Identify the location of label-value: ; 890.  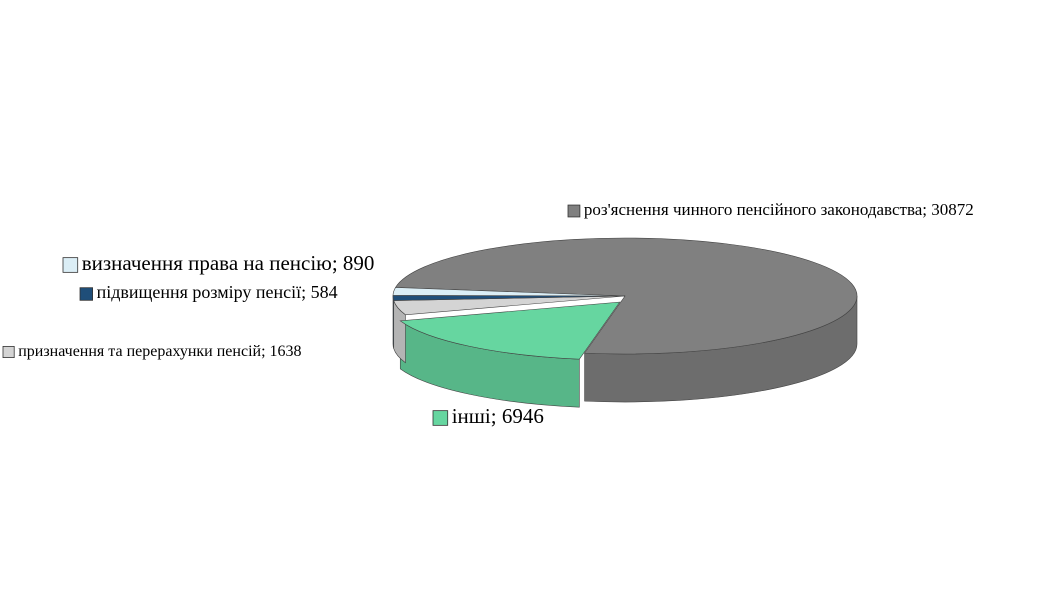
(353, 263).